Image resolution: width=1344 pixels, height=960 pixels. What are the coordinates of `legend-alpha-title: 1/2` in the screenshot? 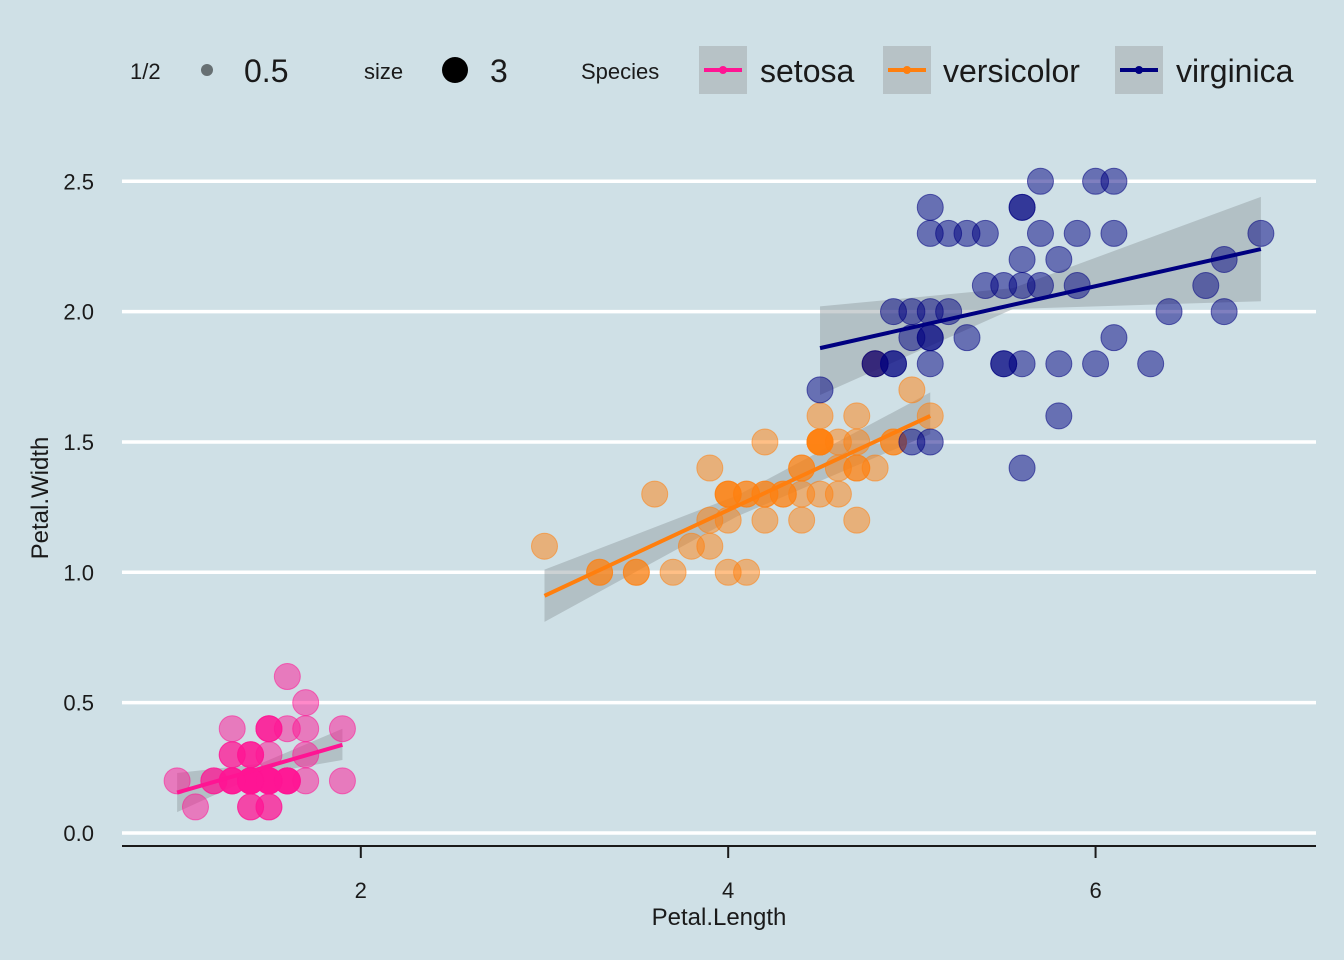 It's located at (145, 71).